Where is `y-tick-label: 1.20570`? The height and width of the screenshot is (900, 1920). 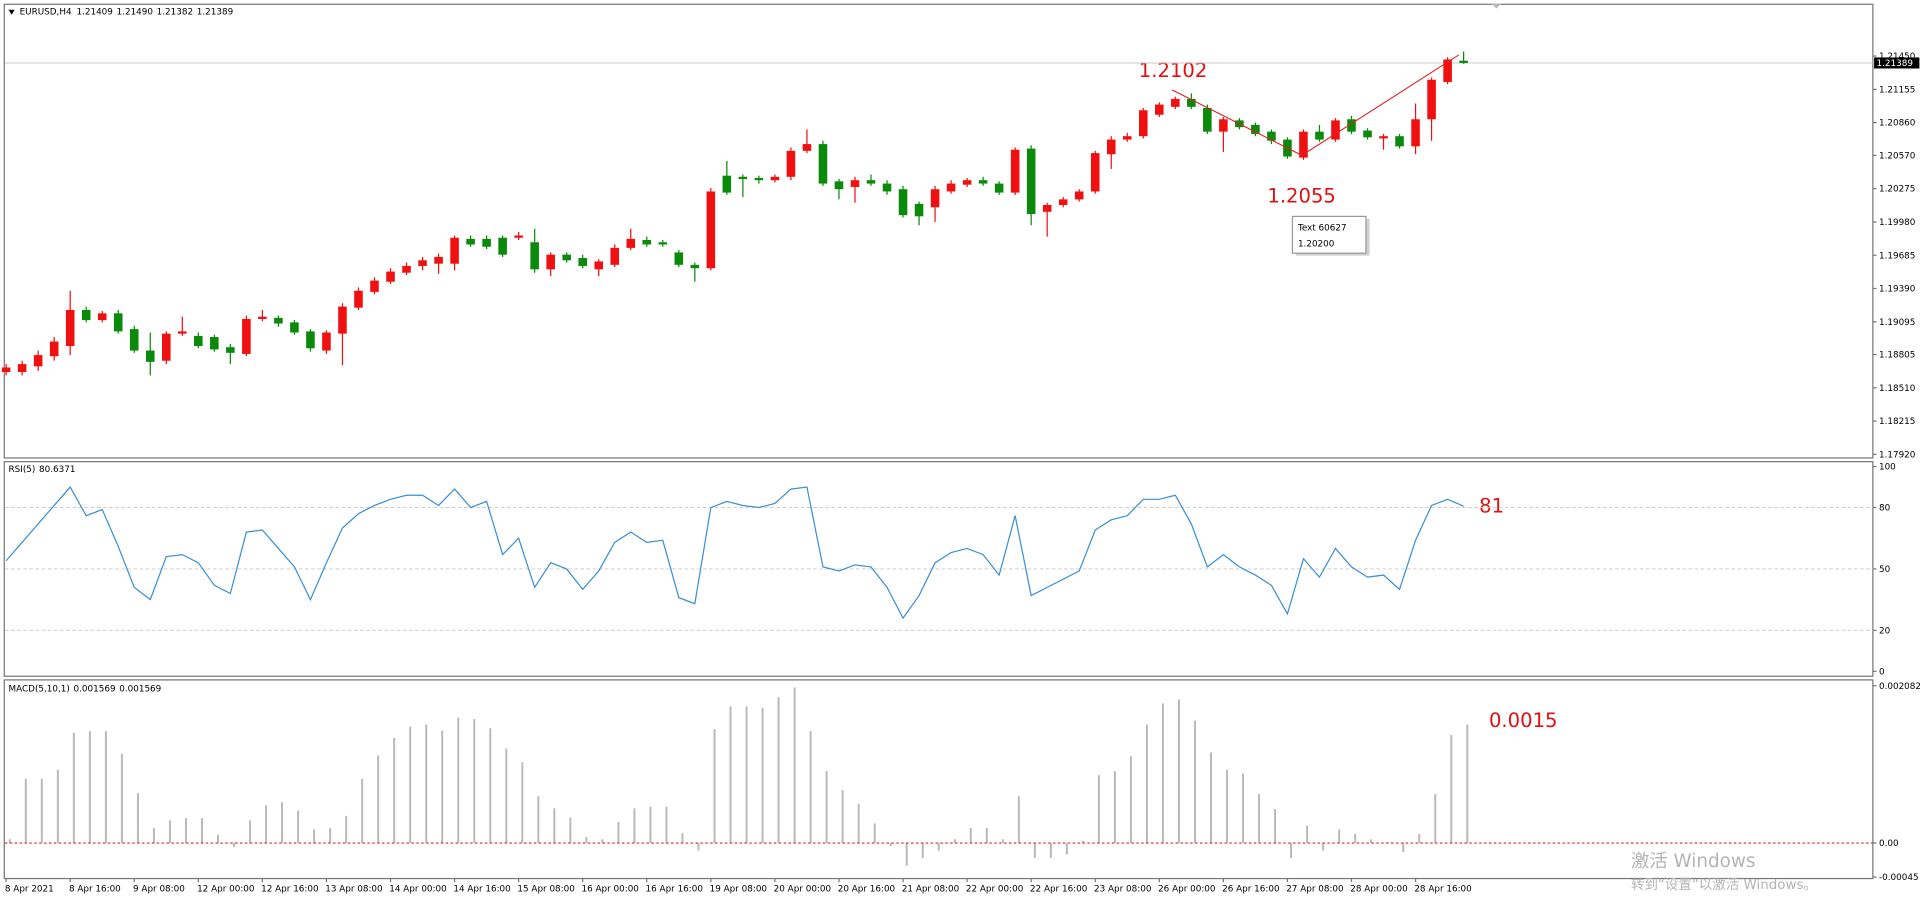 y-tick-label: 1.20570 is located at coordinates (1897, 156).